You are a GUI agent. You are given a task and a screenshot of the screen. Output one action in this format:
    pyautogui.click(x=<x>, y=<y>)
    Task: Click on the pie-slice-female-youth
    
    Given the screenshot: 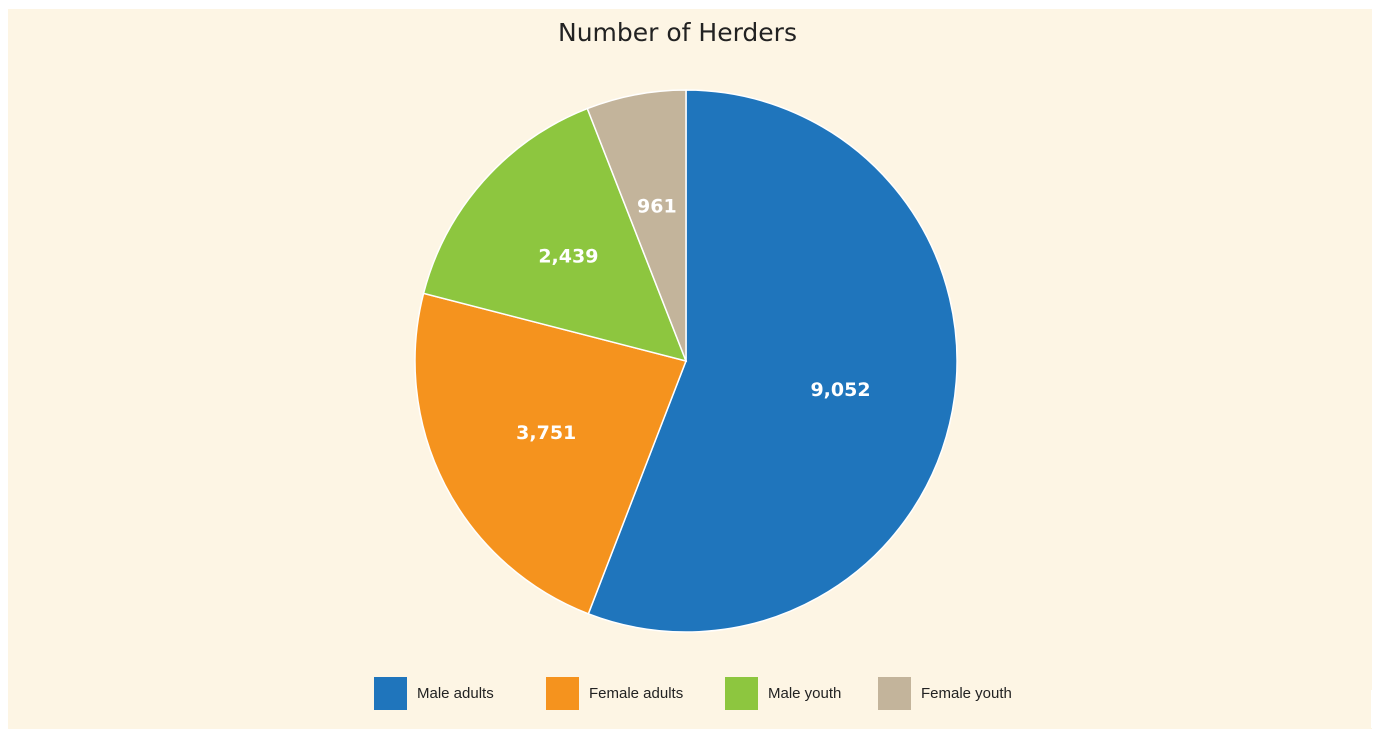 What is the action you would take?
    pyautogui.click(x=636, y=225)
    